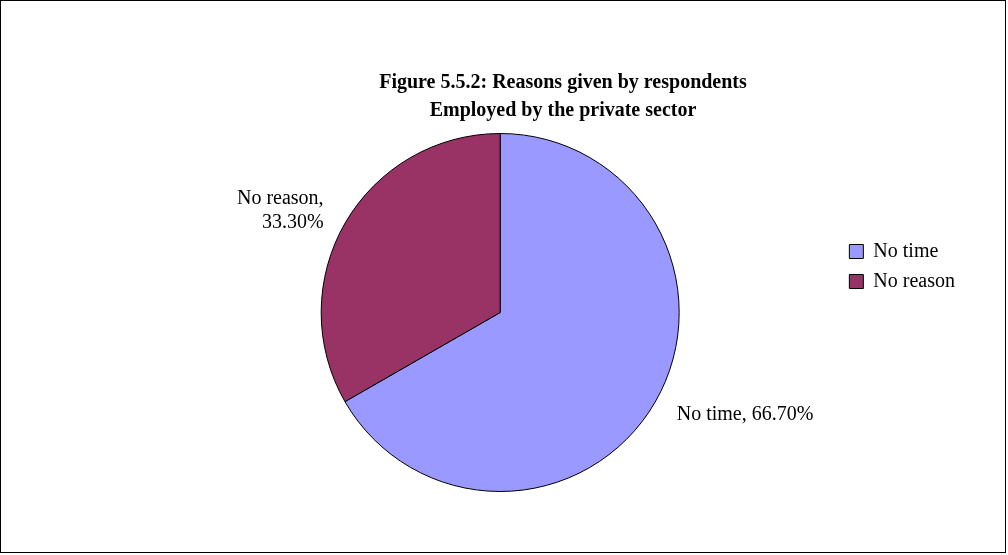 This screenshot has height=555, width=1008. Describe the element at coordinates (745, 412) in the screenshot. I see `data-label: No time, 66.70%` at that location.